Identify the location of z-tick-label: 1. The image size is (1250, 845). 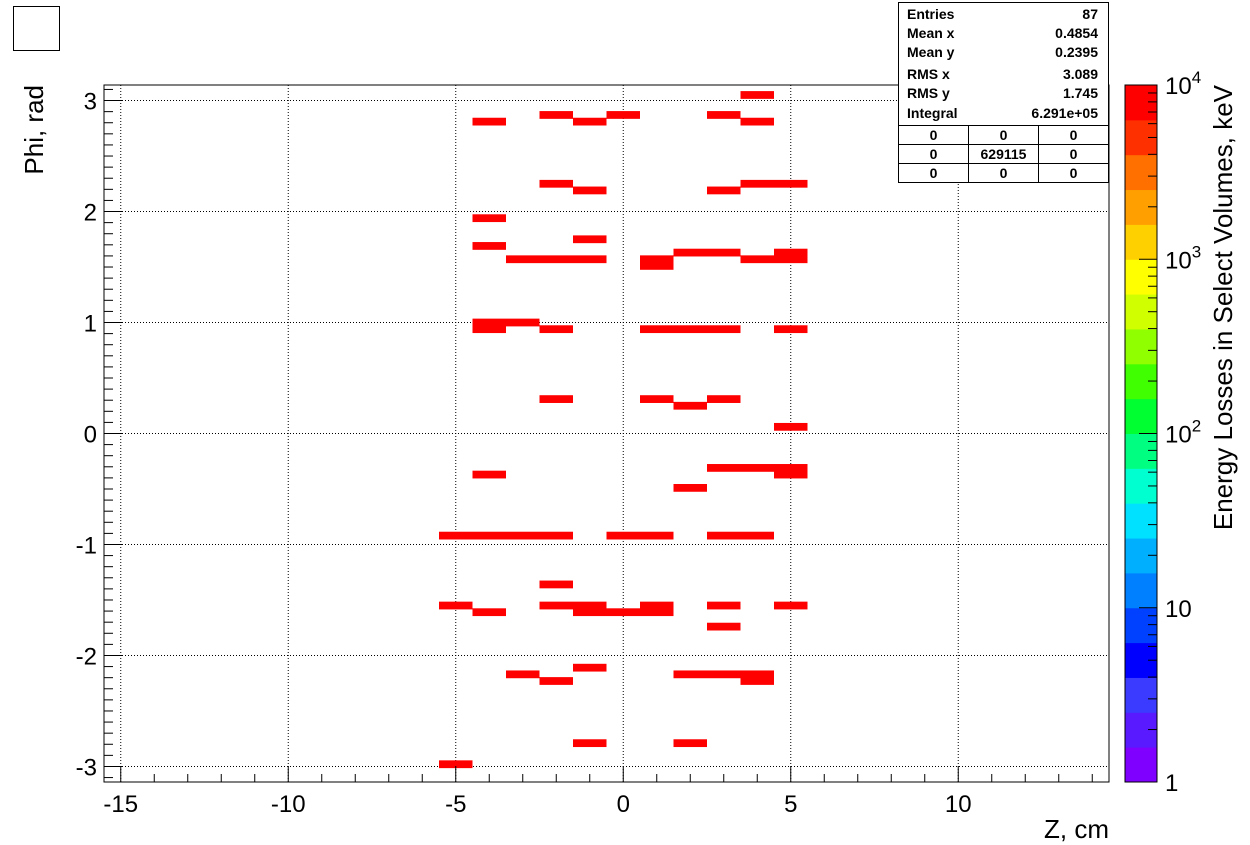
(1171, 783).